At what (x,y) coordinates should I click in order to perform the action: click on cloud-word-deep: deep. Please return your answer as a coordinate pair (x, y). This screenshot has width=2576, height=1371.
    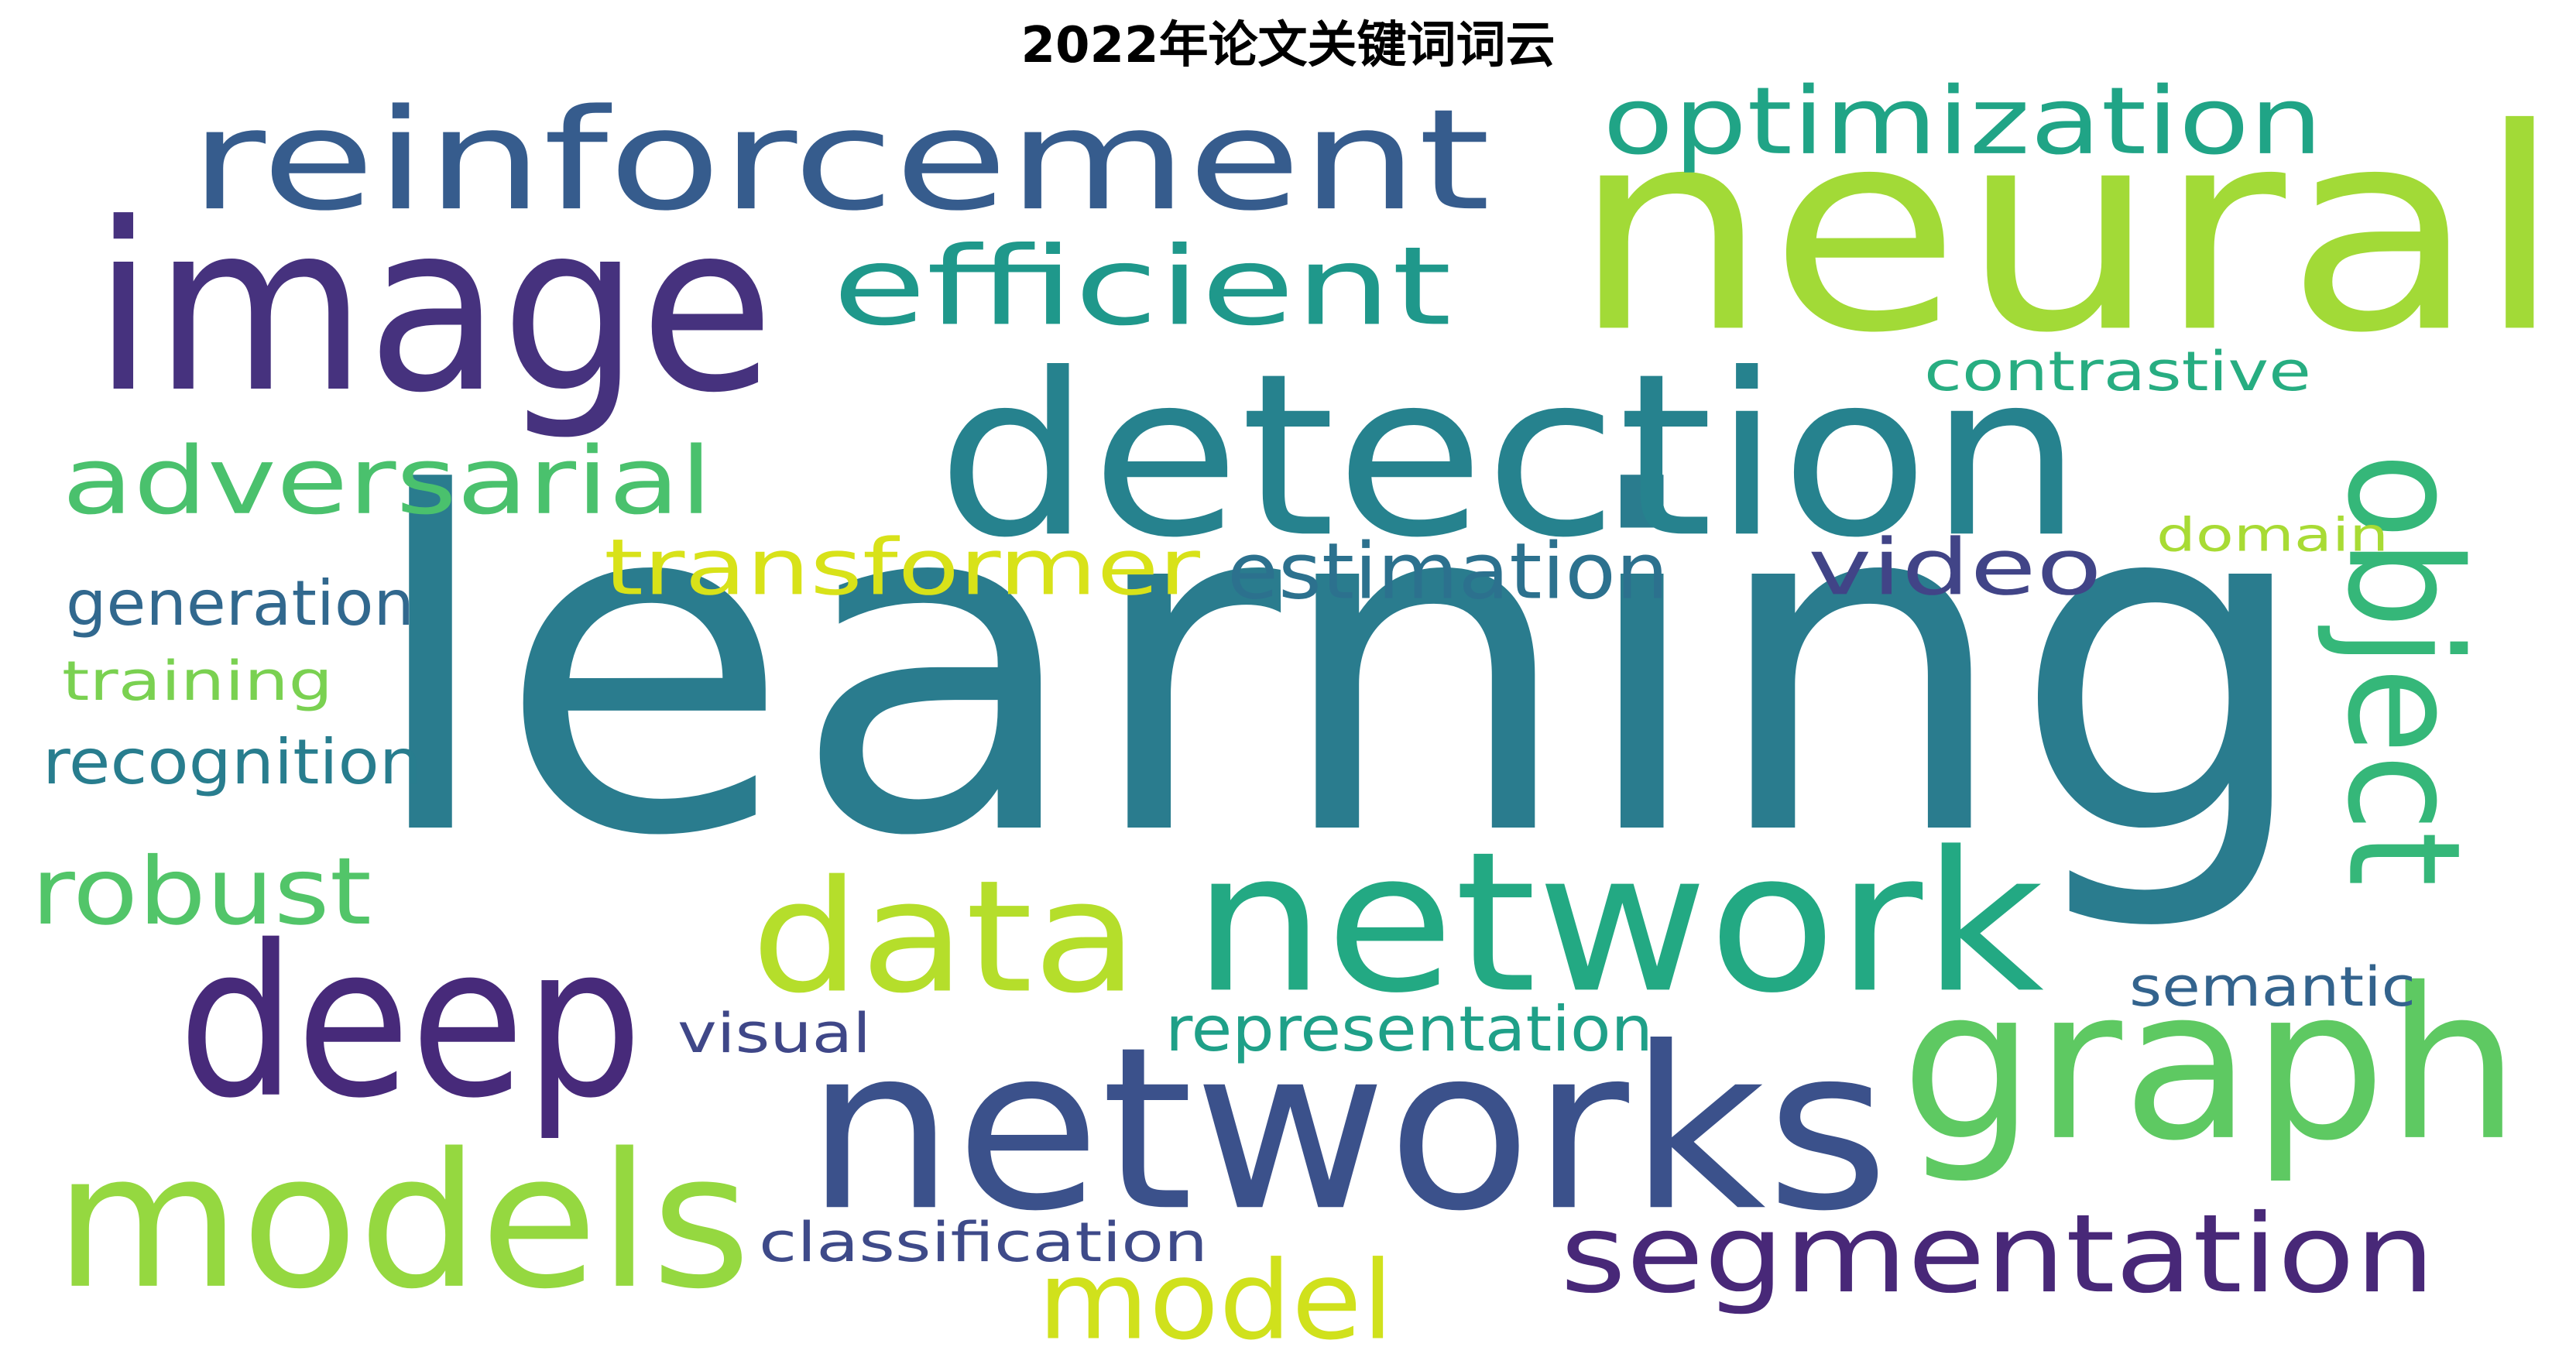
    Looking at the image, I should click on (410, 1023).